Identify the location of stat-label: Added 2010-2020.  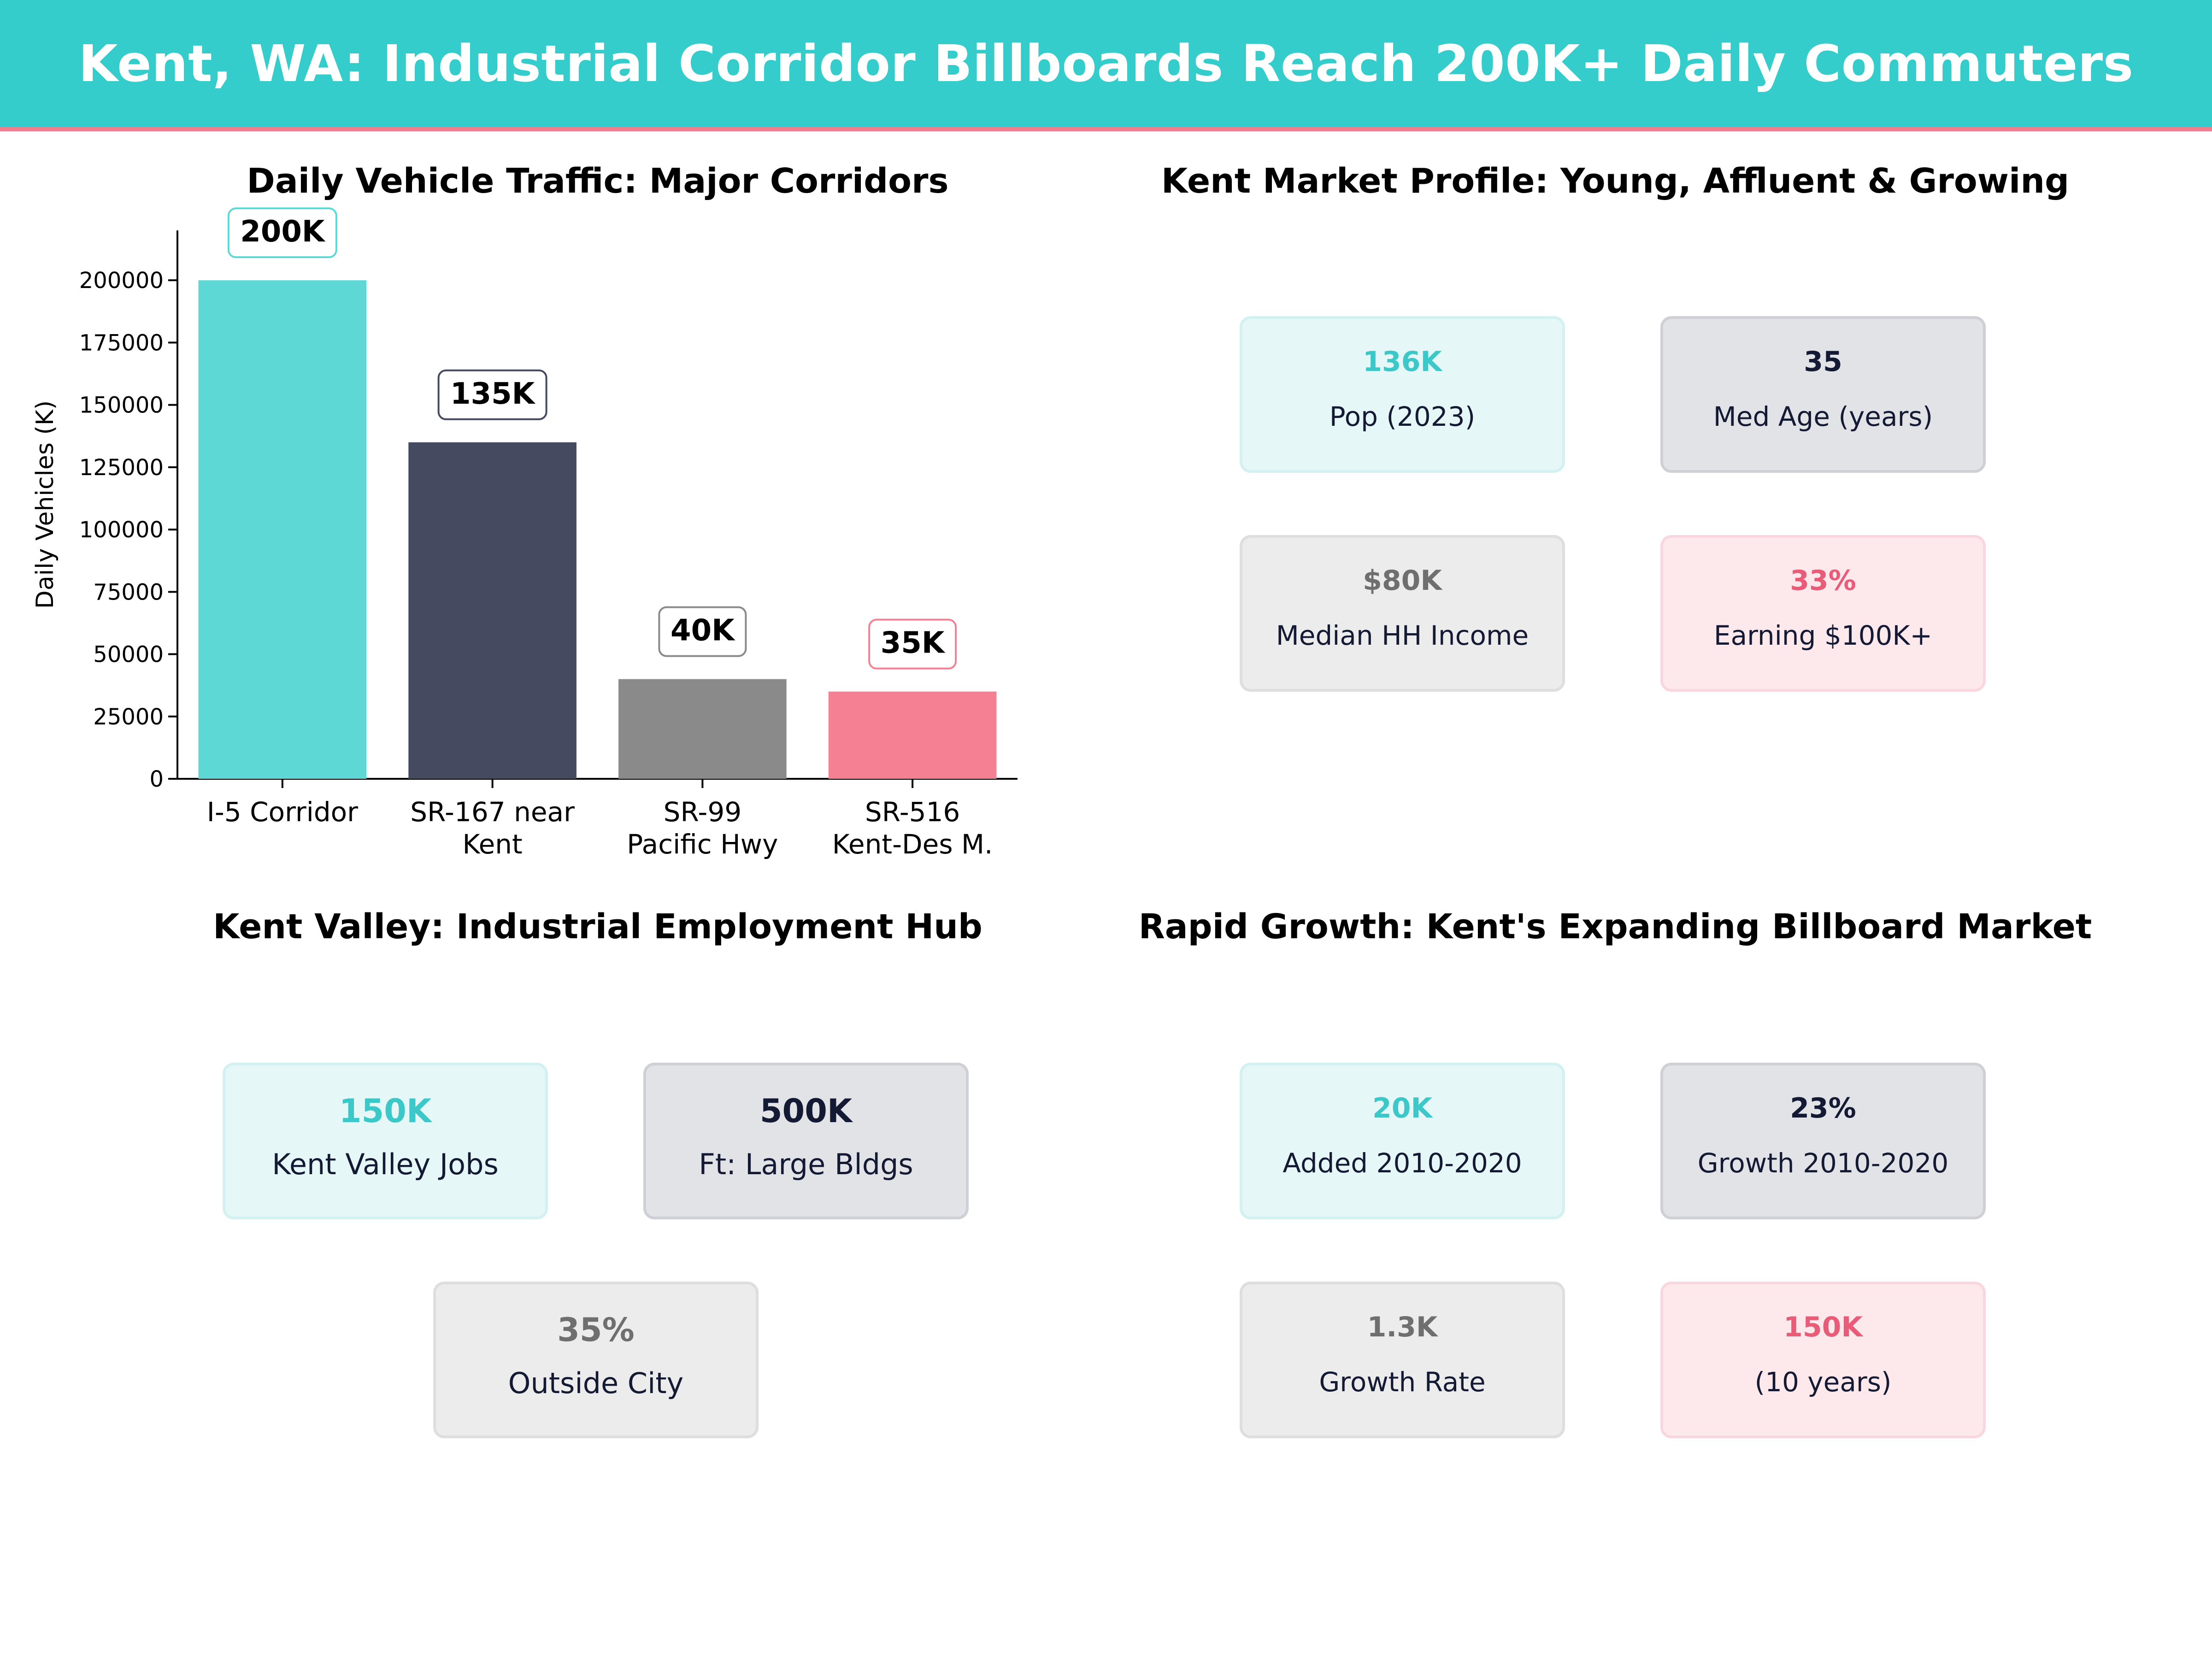
(1402, 1163).